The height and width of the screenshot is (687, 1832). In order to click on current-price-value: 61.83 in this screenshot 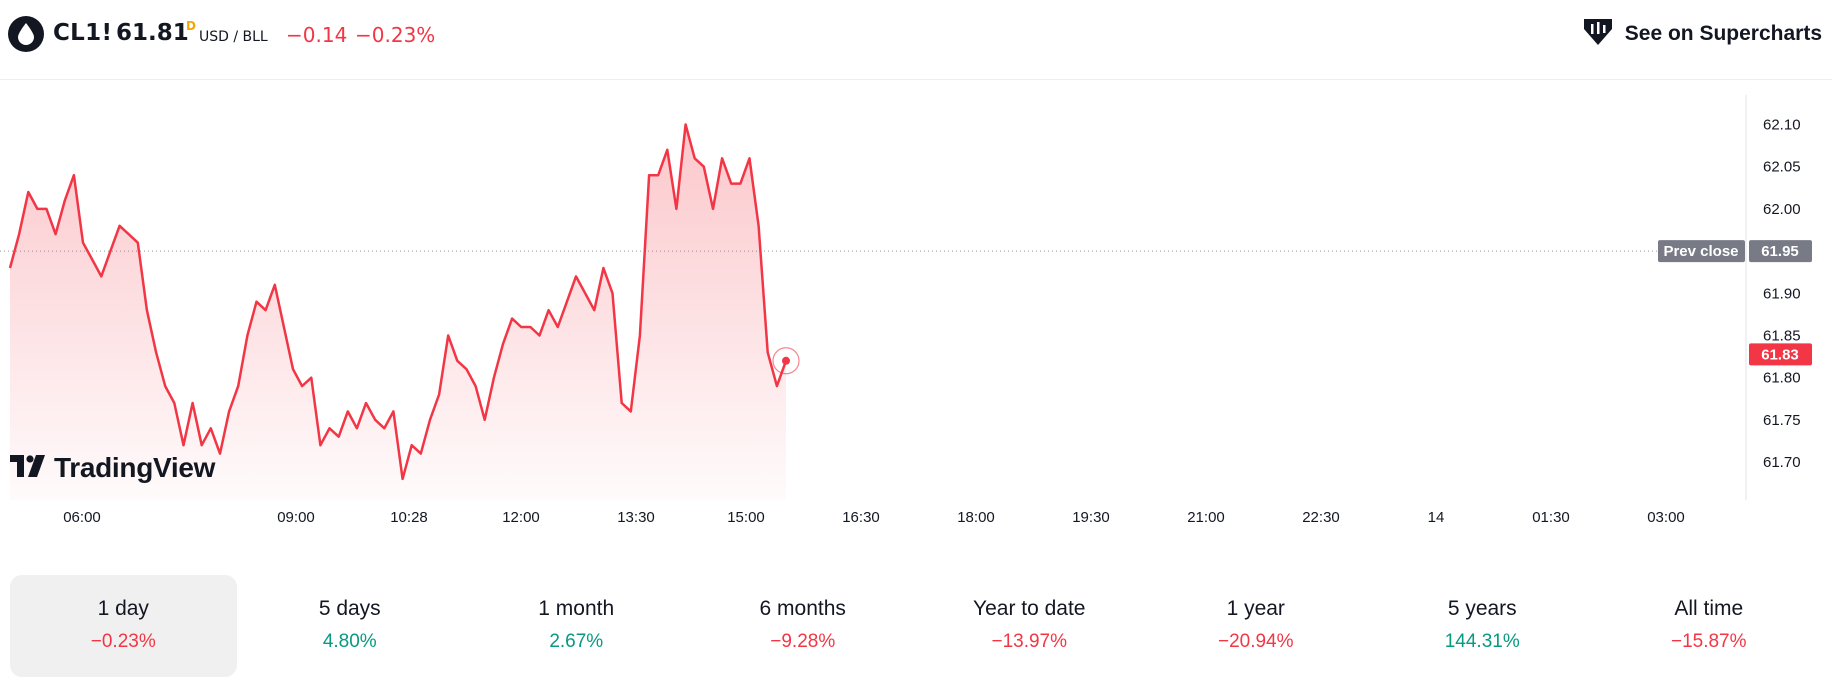, I will do `click(1780, 354)`.